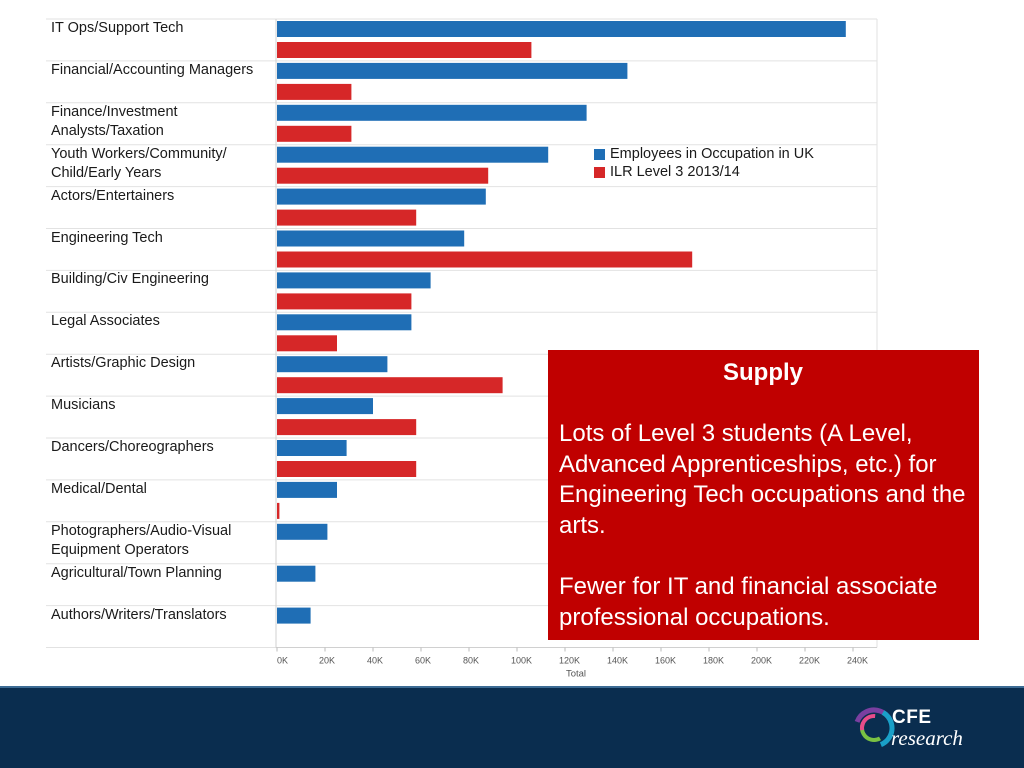 The width and height of the screenshot is (1024, 768). I want to click on legend-item: Employees in Occupation in UK, so click(704, 154).